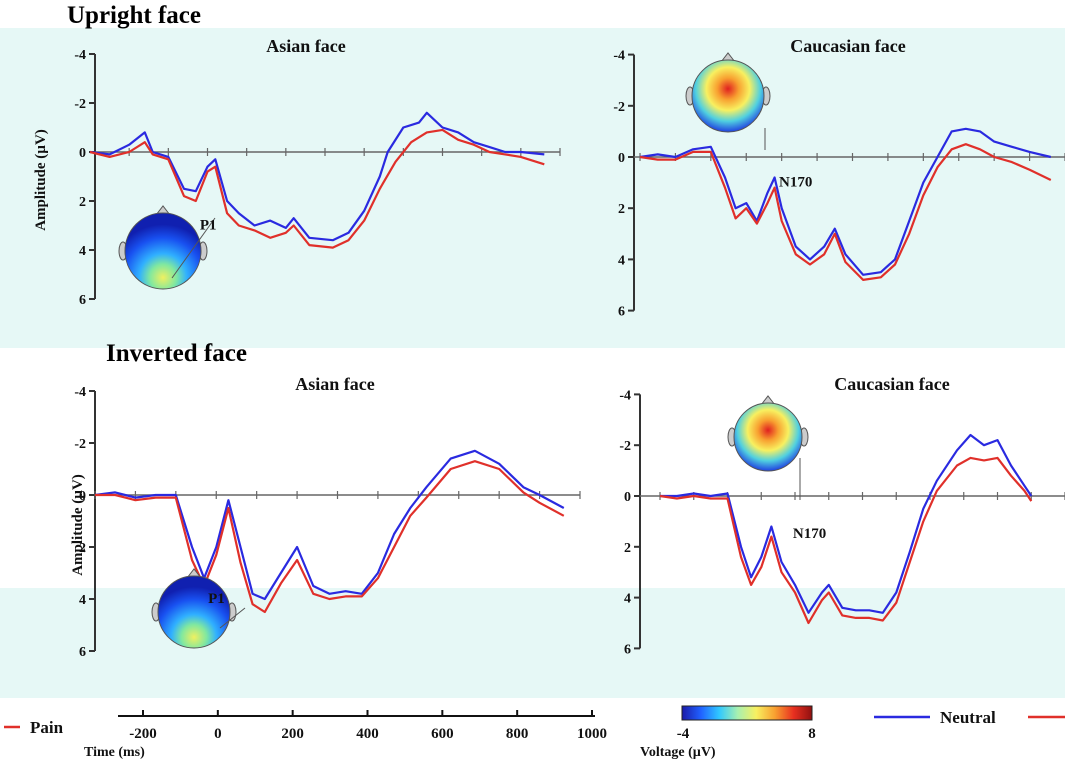 The image size is (1065, 763). What do you see at coordinates (747, 713) in the screenshot?
I see `colorbar-gradient` at bounding box center [747, 713].